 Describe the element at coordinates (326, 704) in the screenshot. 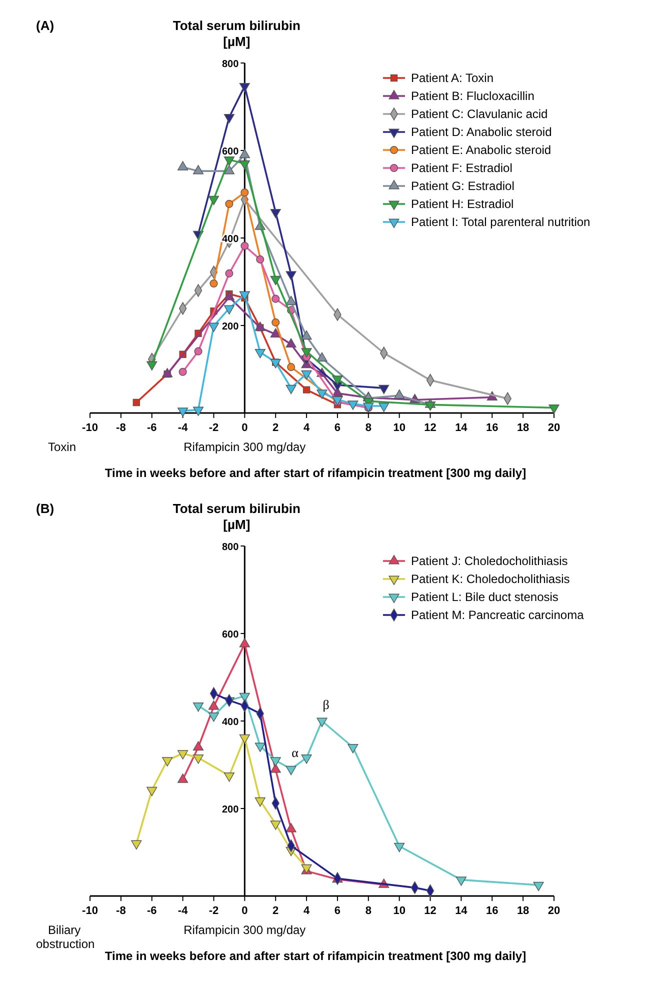

I see `annotation: β` at that location.